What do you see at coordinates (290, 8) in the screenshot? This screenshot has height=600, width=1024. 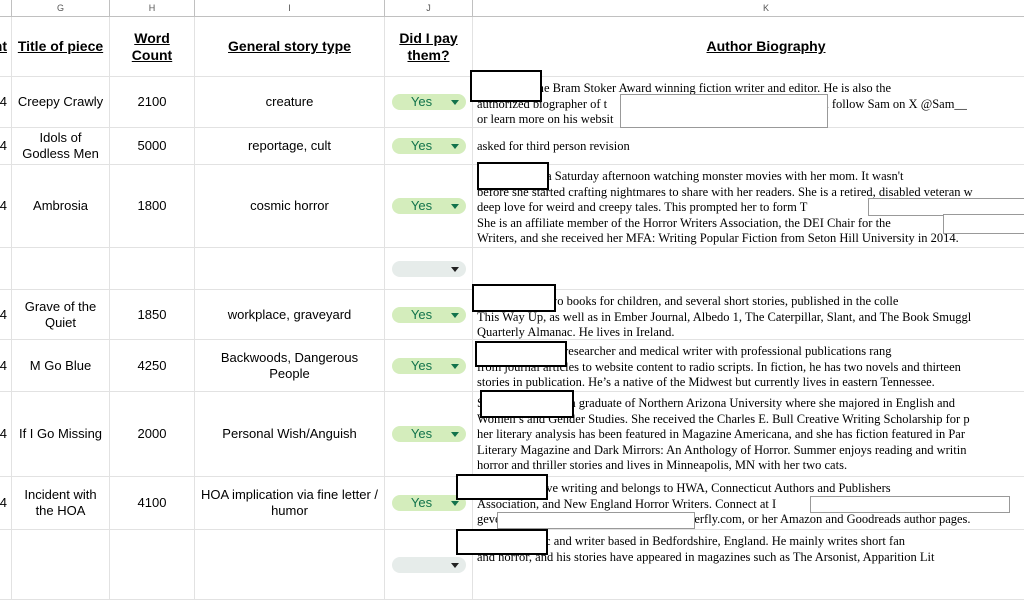 I see `column-header: I` at bounding box center [290, 8].